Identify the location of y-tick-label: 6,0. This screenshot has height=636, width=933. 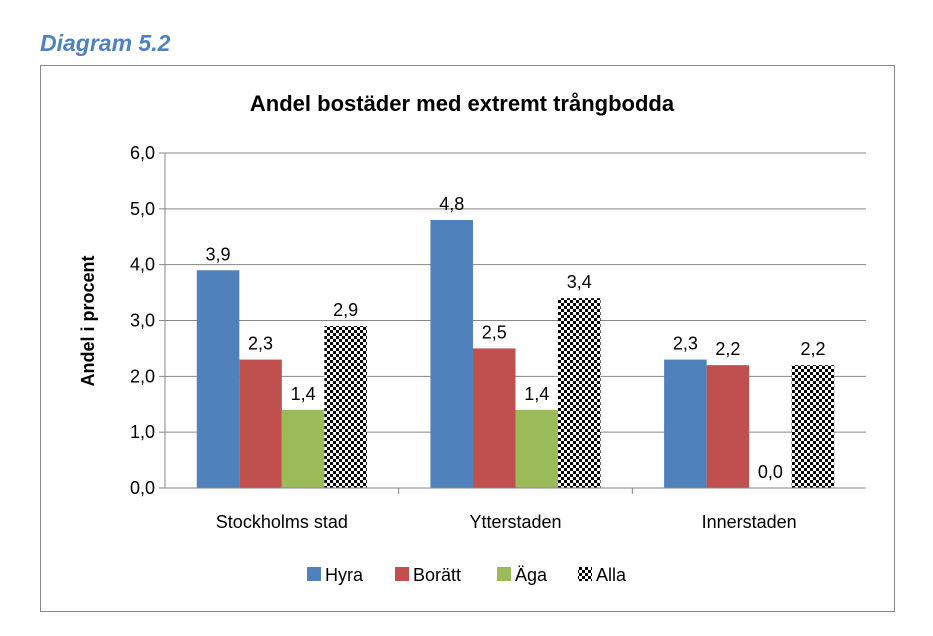
(142, 153).